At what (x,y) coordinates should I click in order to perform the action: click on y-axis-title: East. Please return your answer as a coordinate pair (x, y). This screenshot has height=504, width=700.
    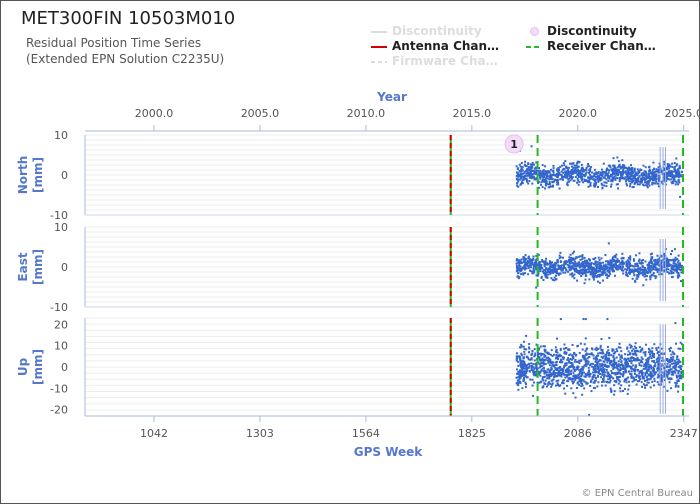
    Looking at the image, I should click on (23, 266).